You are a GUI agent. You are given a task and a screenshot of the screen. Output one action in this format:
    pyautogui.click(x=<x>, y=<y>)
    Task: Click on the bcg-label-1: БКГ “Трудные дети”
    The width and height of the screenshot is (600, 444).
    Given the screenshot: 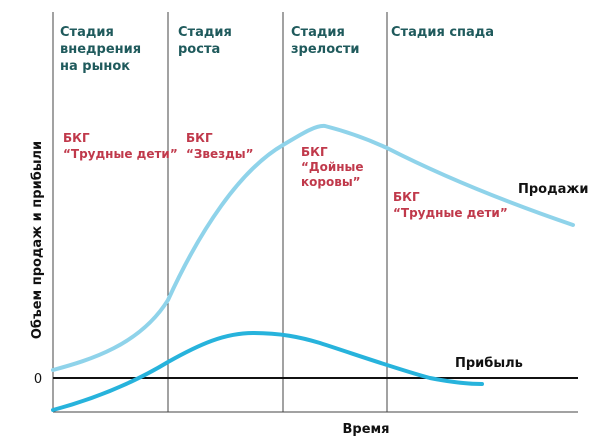 What is the action you would take?
    pyautogui.click(x=120, y=146)
    